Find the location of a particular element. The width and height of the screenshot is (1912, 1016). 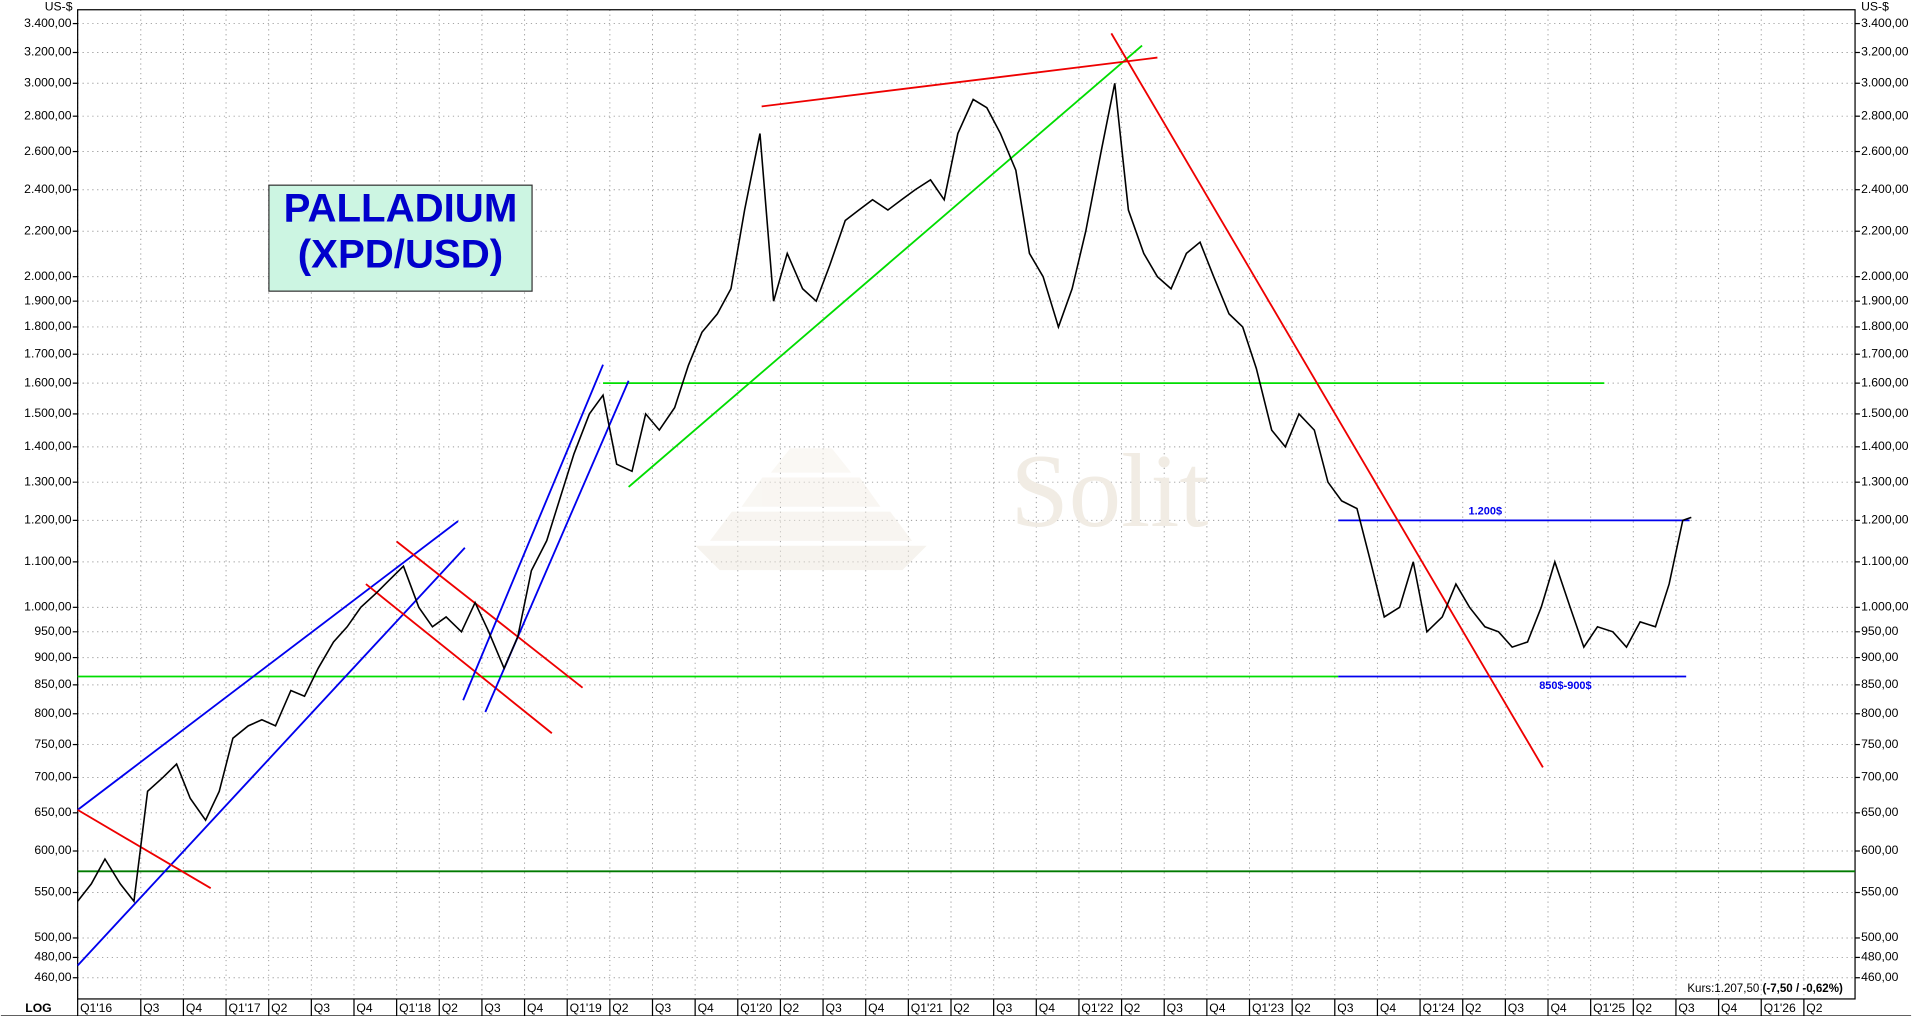

x-tick-label: Q1'22 is located at coordinates (1097, 1008).